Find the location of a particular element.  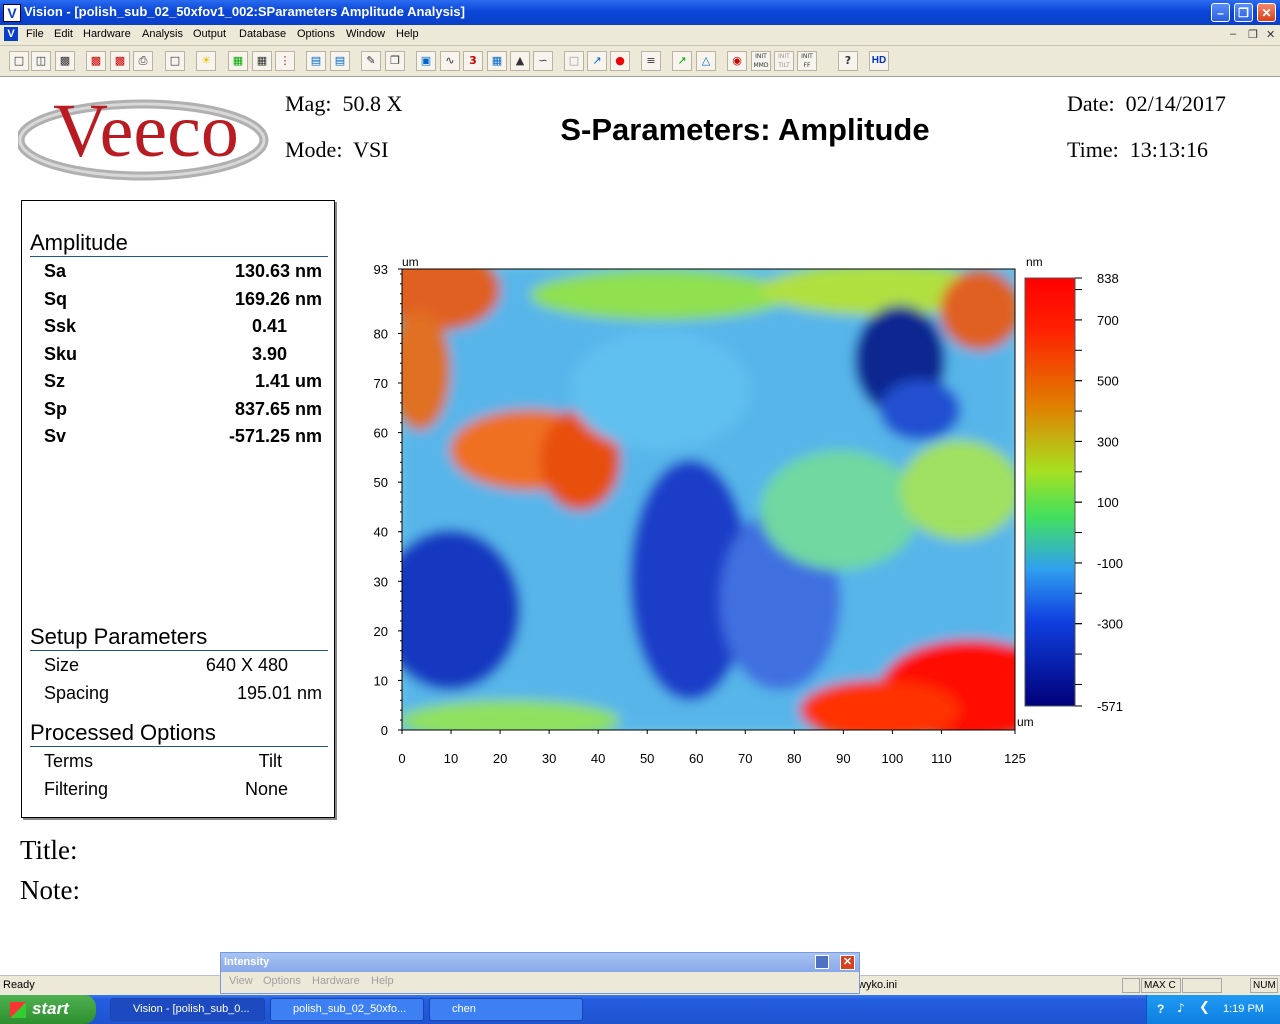

help-icon: ? is located at coordinates (848, 61).